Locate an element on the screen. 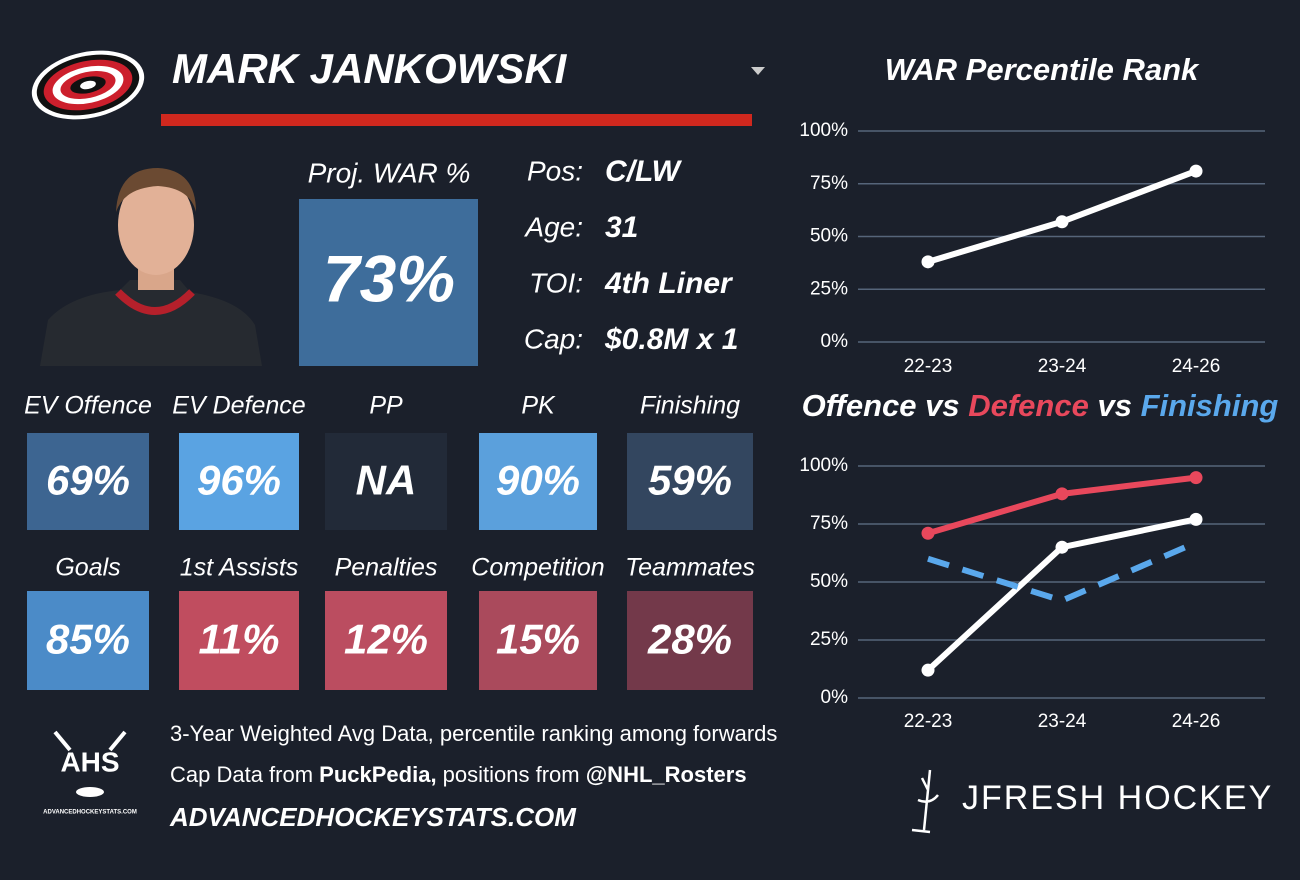 This screenshot has height=880, width=1300. tile-label: Teammates is located at coordinates (690, 568).